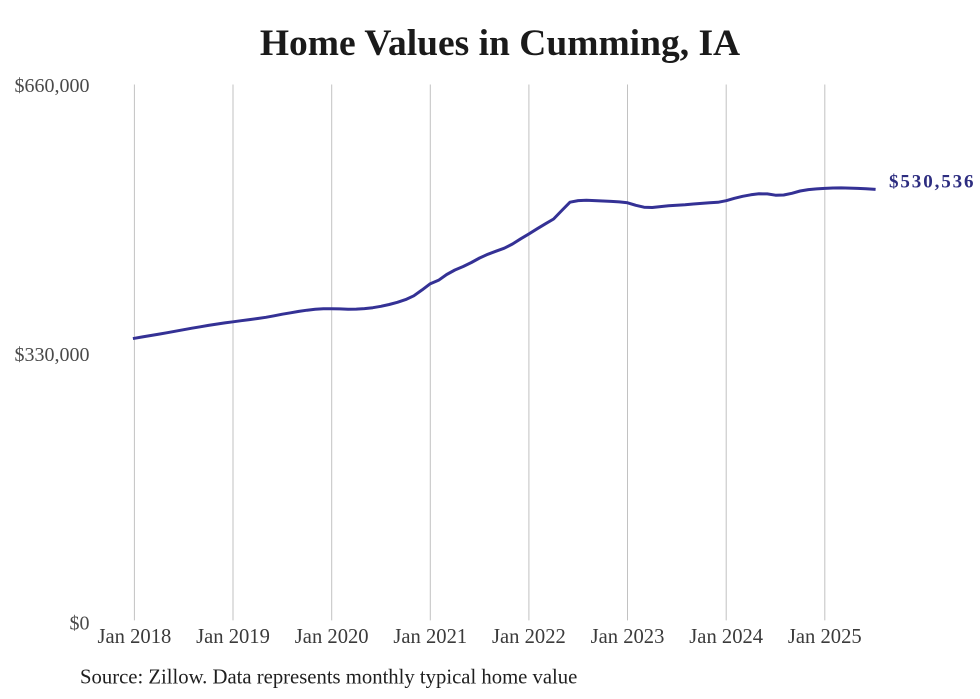 This screenshot has width=980, height=699. Describe the element at coordinates (529, 637) in the screenshot. I see `svg-text: Jan 2022` at that location.